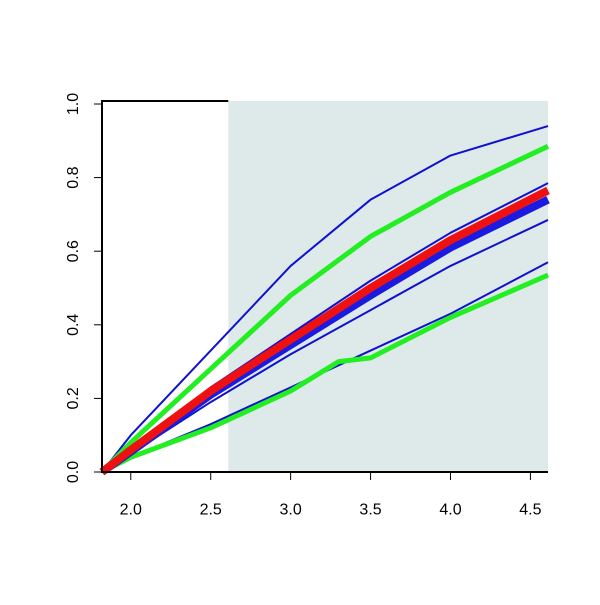  Describe the element at coordinates (370, 509) in the screenshot. I see `x-tick-label: 3.5` at that location.